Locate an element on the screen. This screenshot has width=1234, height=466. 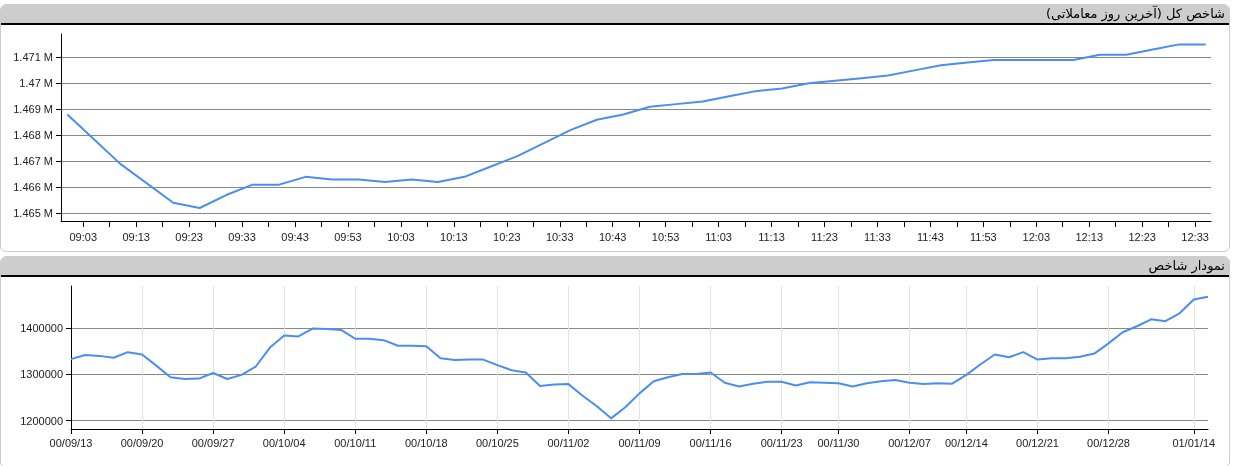
x-tick-label: 00/09/13 is located at coordinates (71, 442).